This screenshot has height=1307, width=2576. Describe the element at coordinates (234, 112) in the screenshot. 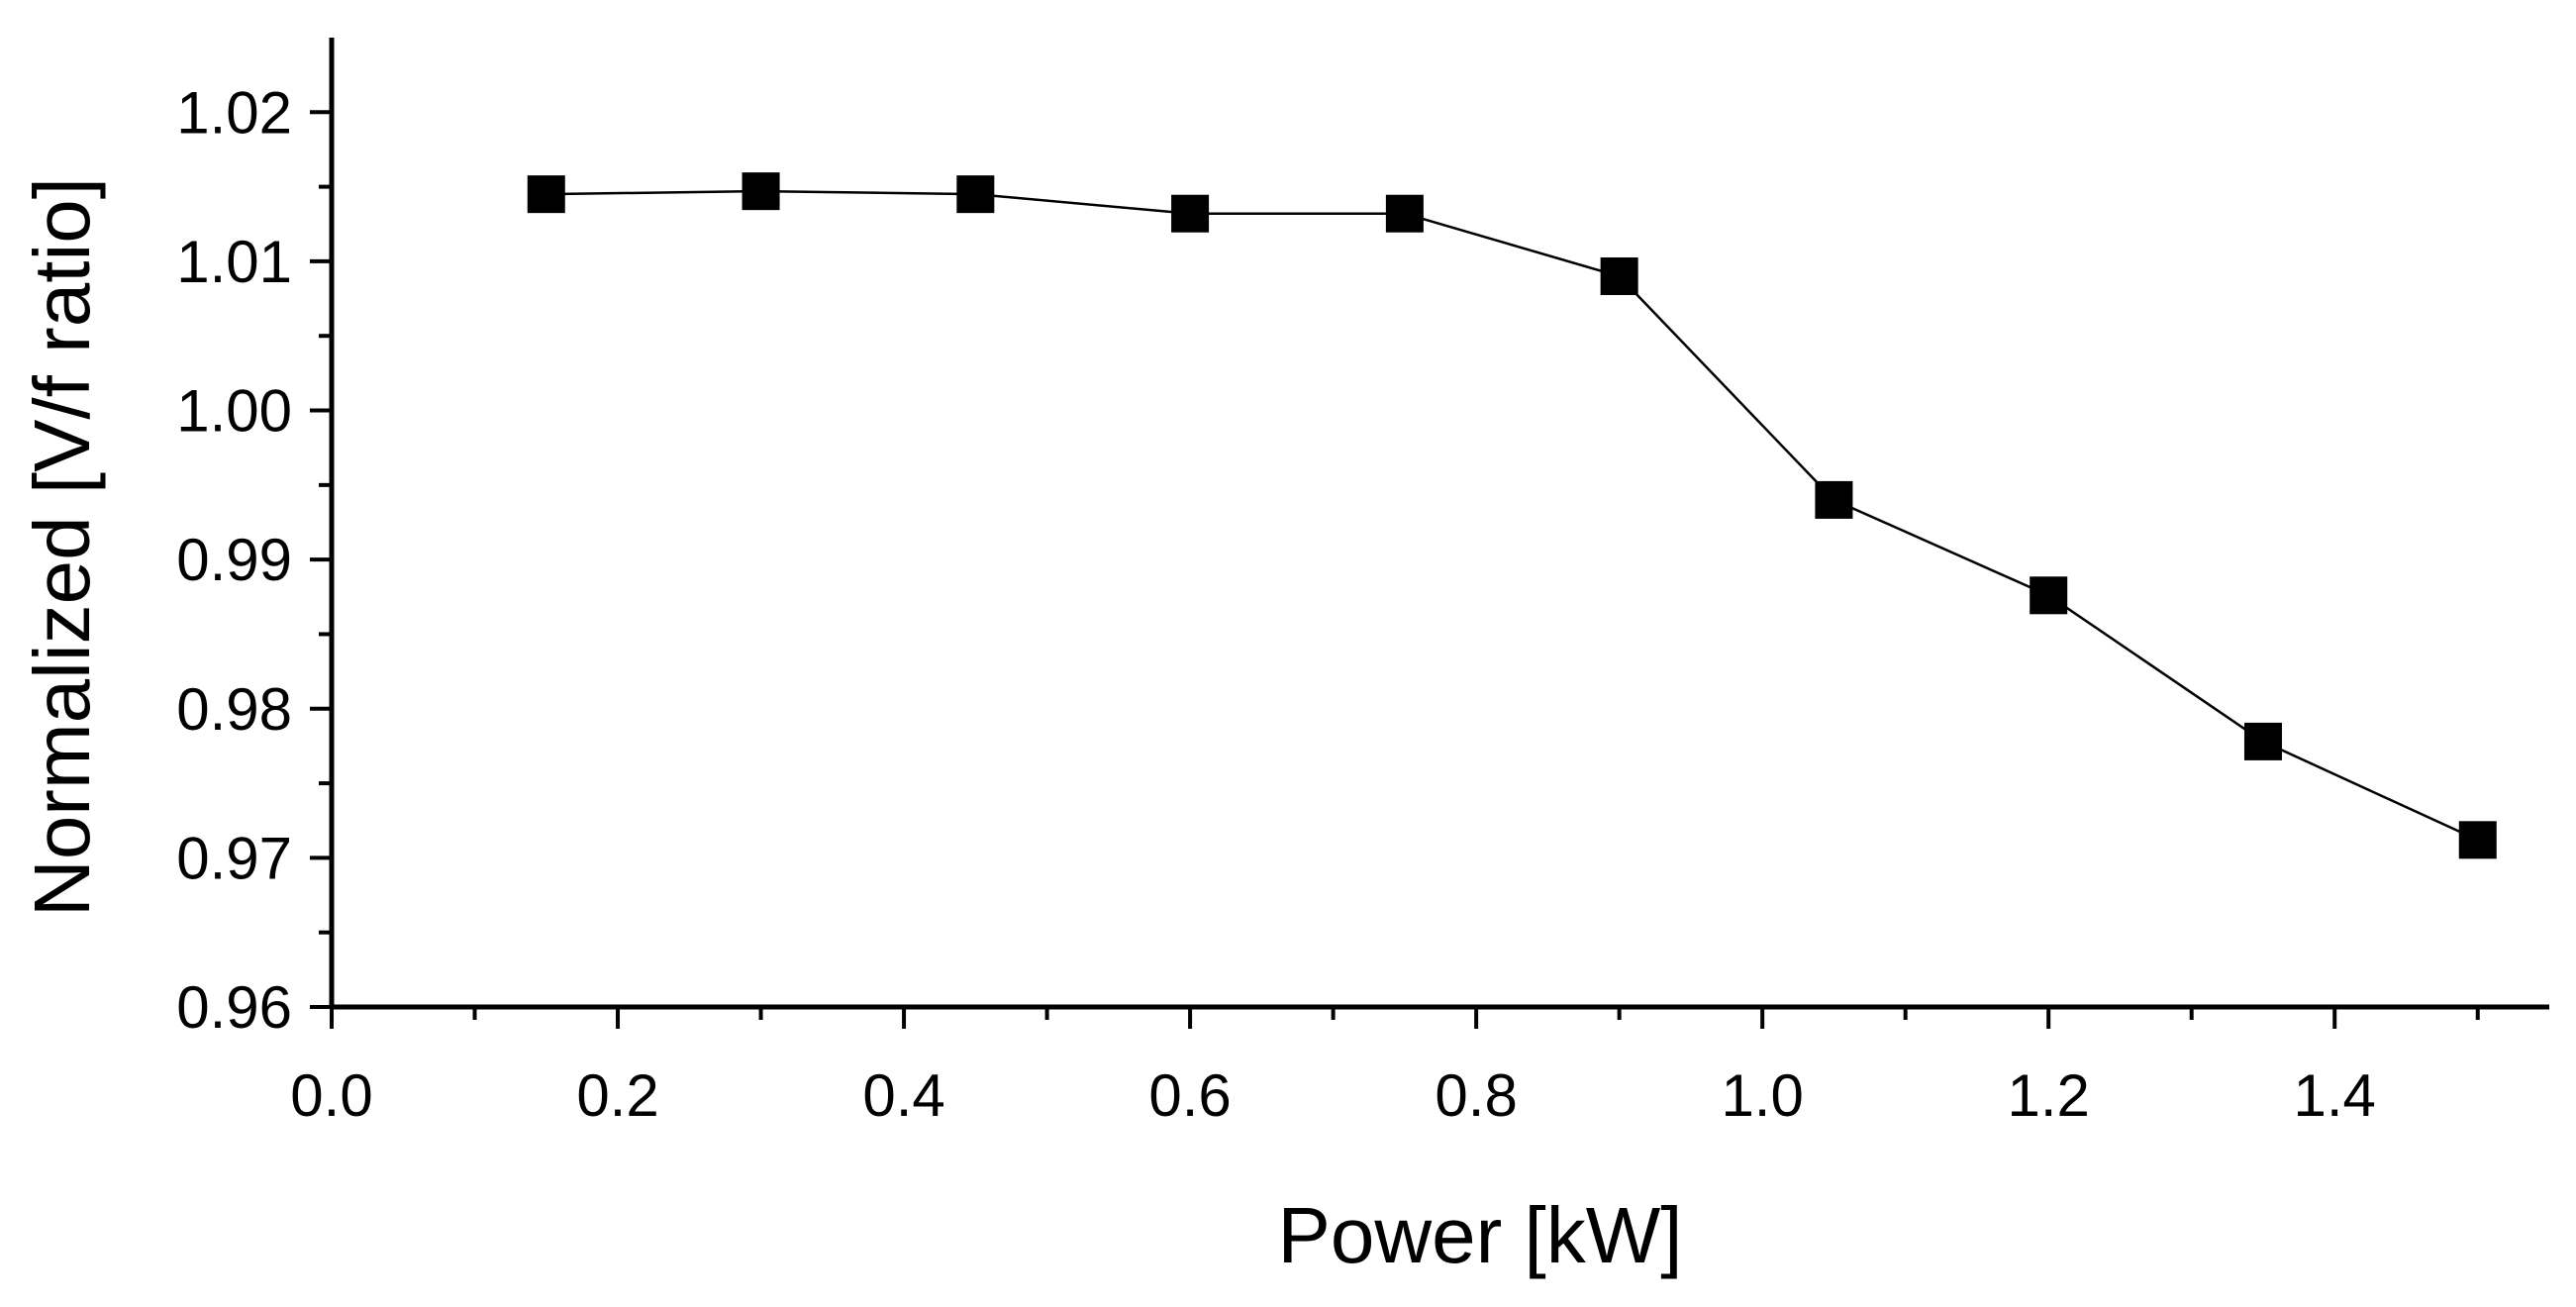

I see `y-tick-label: 1.02` at that location.